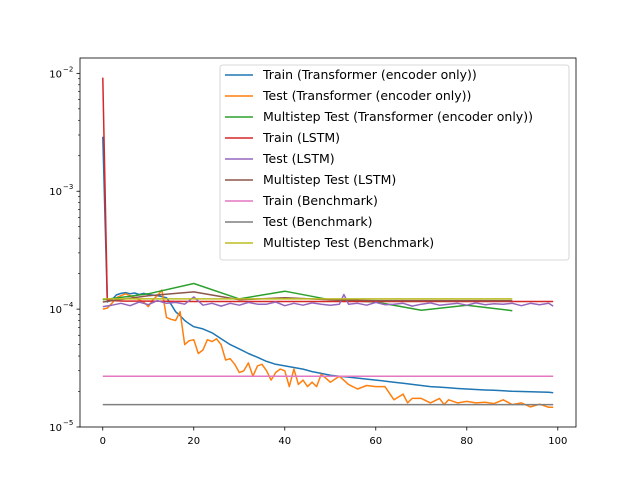  Describe the element at coordinates (369, 74) in the screenshot. I see `legend-label-0: Train (Transformer (encoder only))` at that location.